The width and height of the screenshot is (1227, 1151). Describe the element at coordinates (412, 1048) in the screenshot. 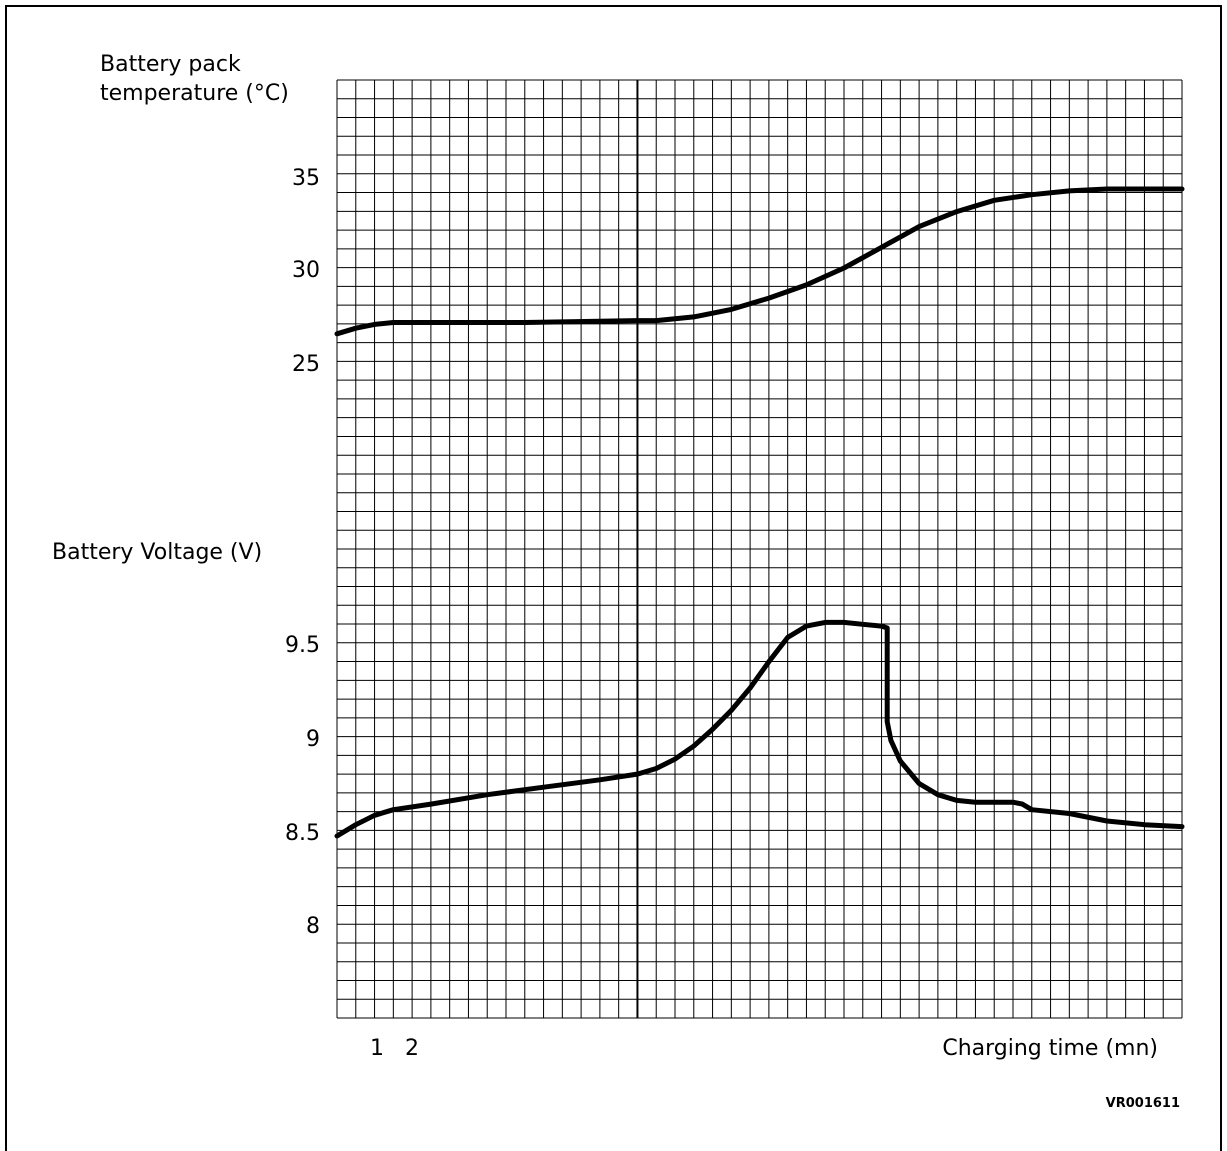

I see `x-tick-label: 2` at that location.